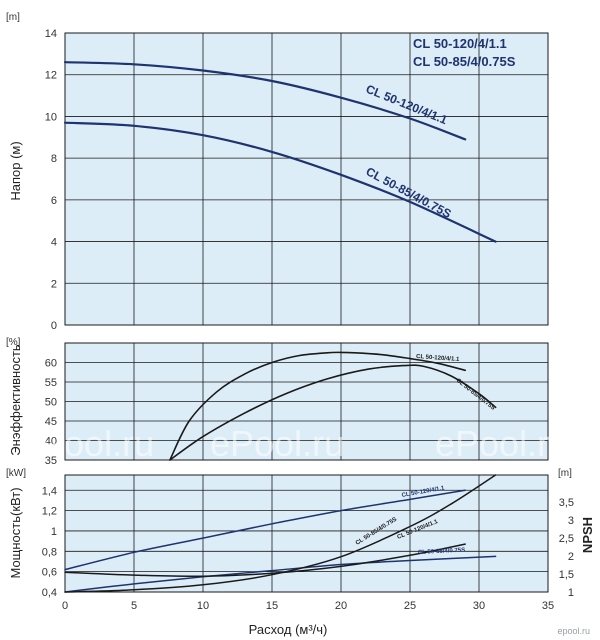 Image resolution: width=600 pixels, height=640 pixels. Describe the element at coordinates (65, 606) in the screenshot. I see `x-tick-label: 0` at that location.